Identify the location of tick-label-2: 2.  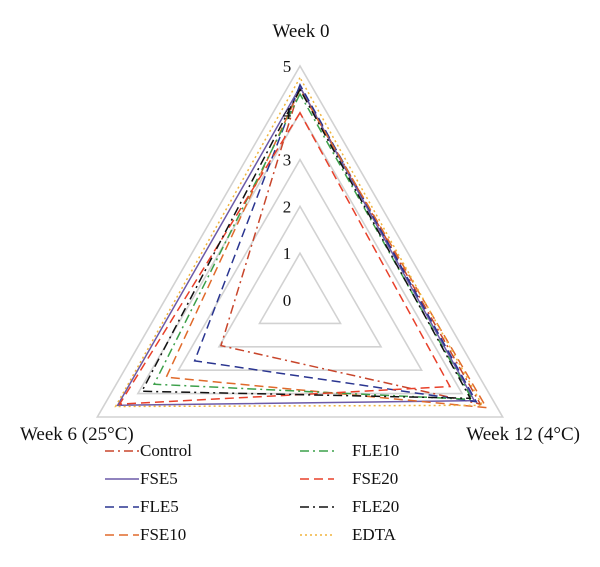
(287, 206).